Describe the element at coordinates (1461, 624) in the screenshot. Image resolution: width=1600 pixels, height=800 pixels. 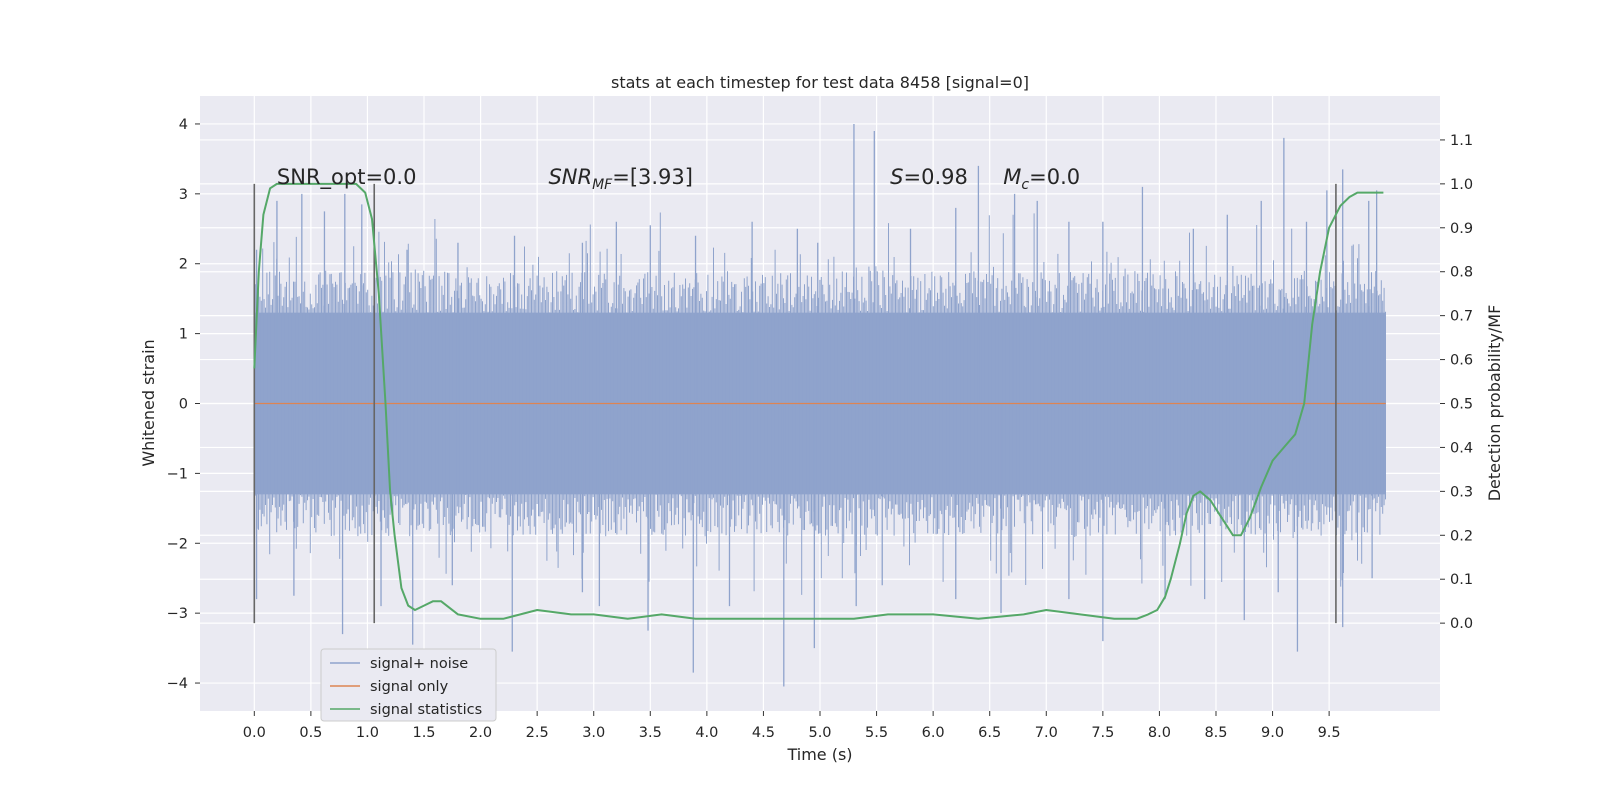
I see `y-right-tick-label: 0.0` at that location.